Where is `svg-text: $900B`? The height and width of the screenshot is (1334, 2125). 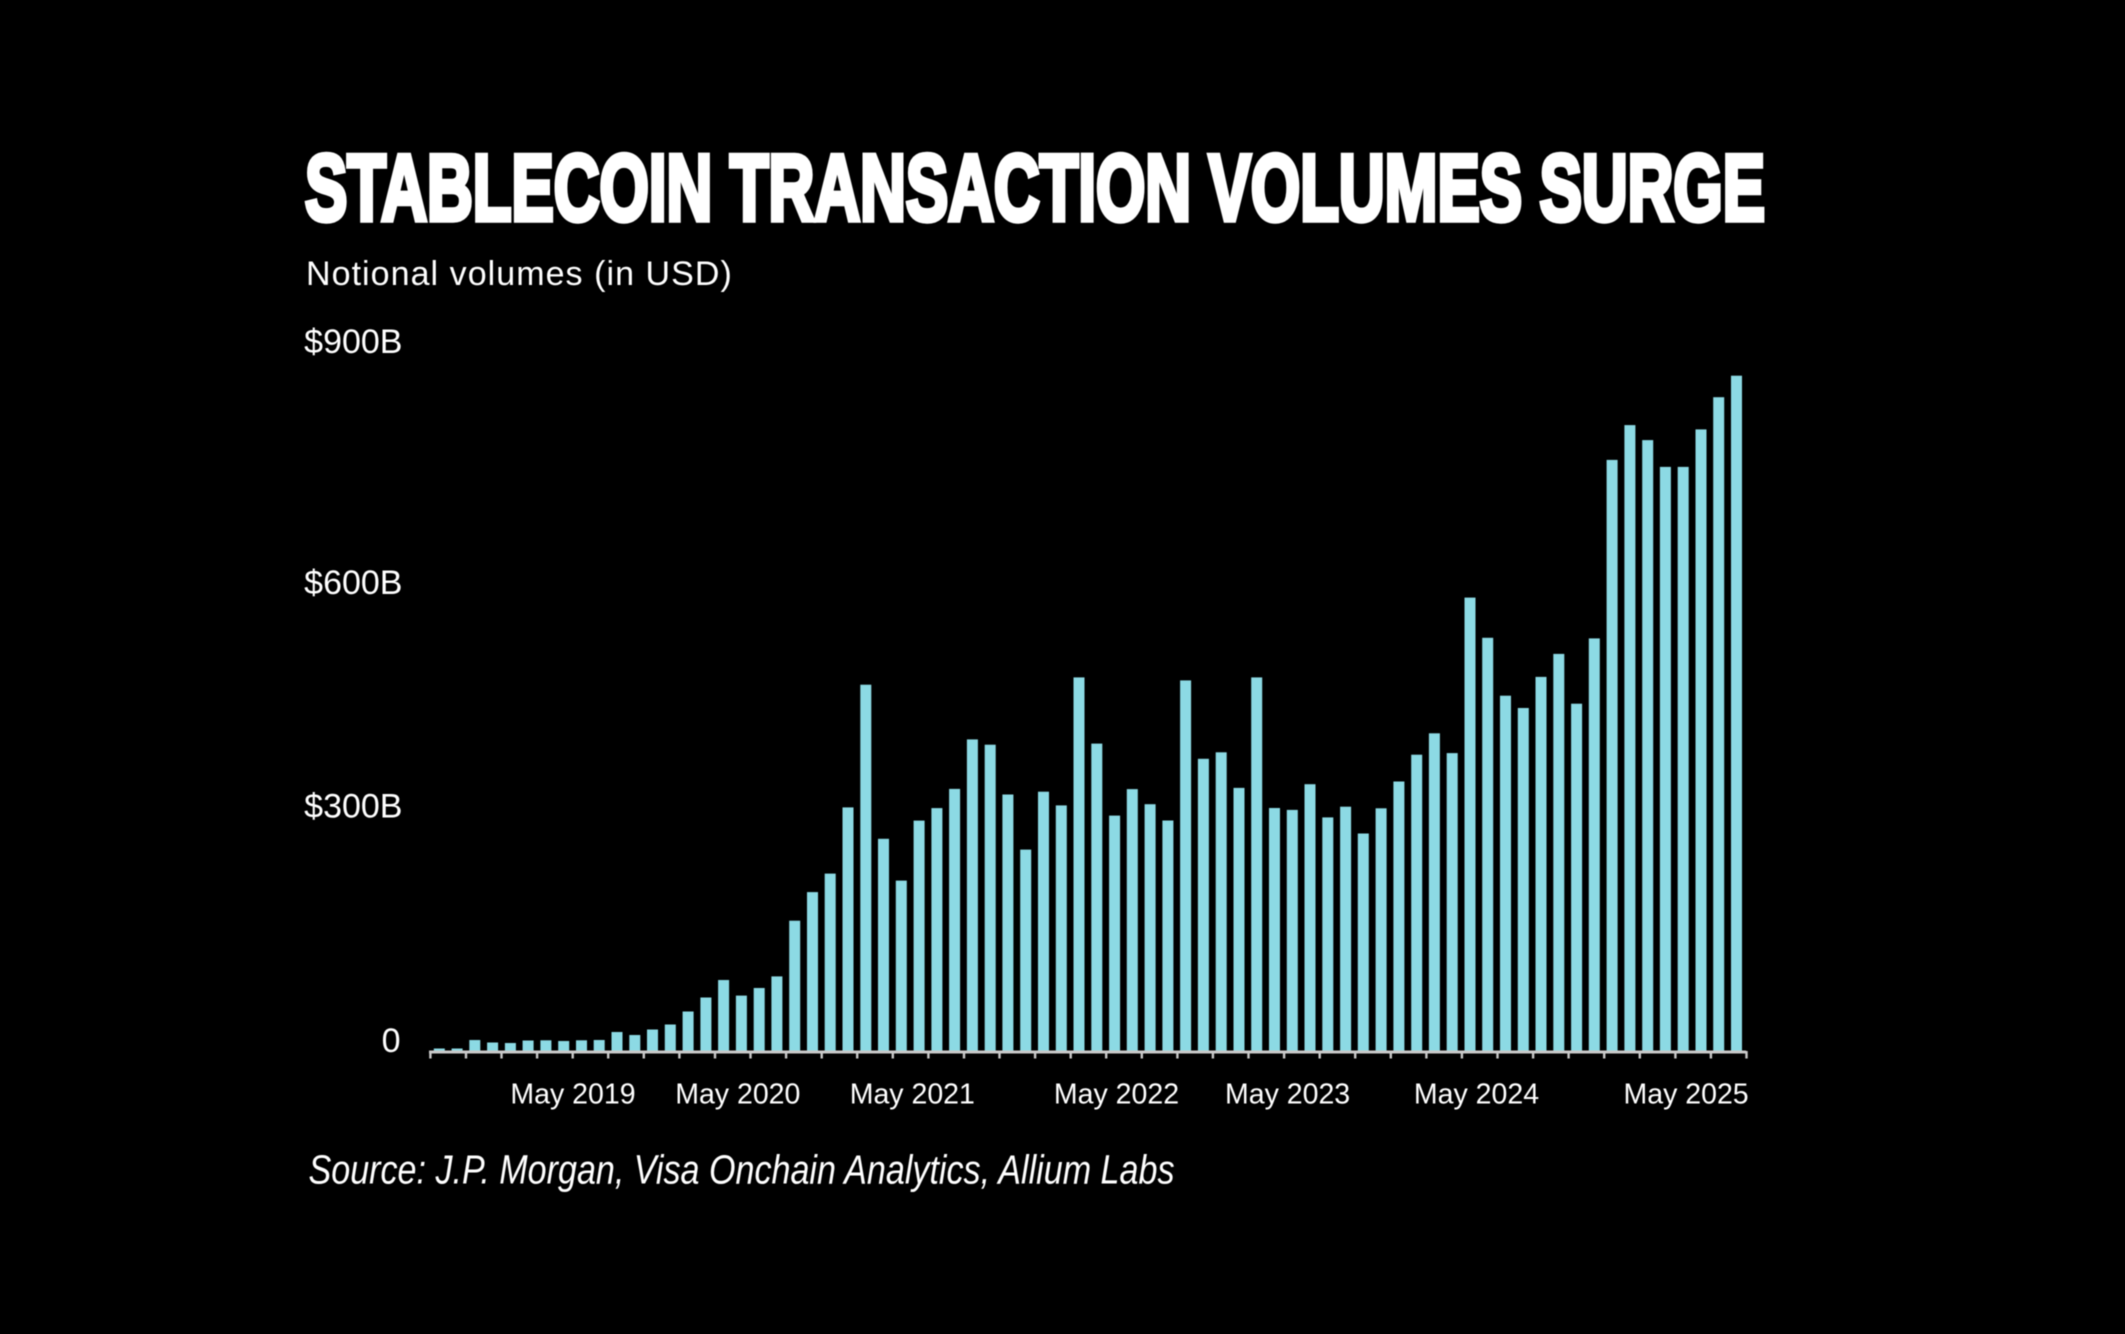 svg-text: $900B is located at coordinates (353, 342).